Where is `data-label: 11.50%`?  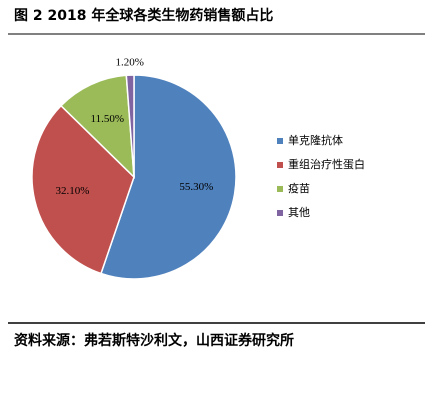
data-label: 11.50% is located at coordinates (108, 119).